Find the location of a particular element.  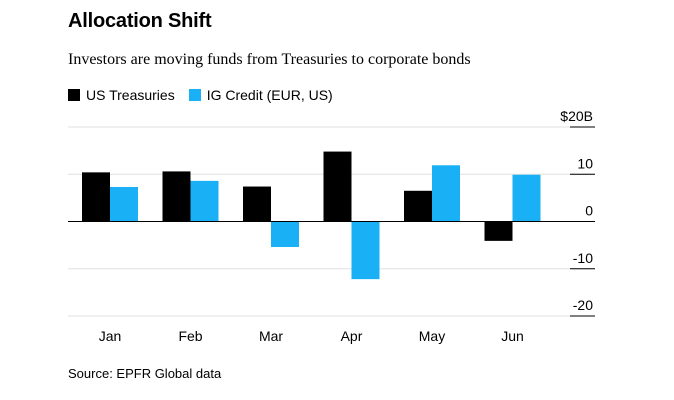

x-tick-label: Feb is located at coordinates (190, 336).